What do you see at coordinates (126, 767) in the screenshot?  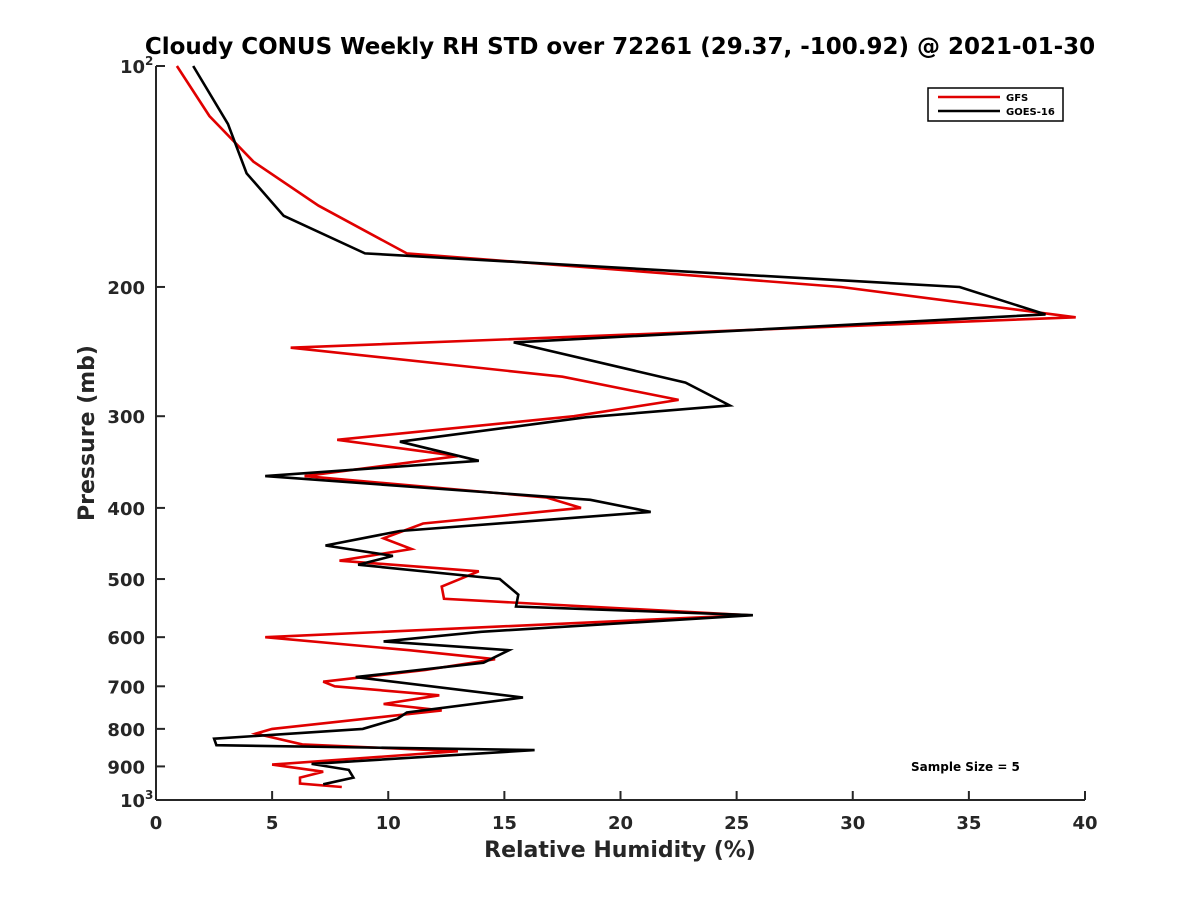 I see `y-tick-label: 900` at bounding box center [126, 767].